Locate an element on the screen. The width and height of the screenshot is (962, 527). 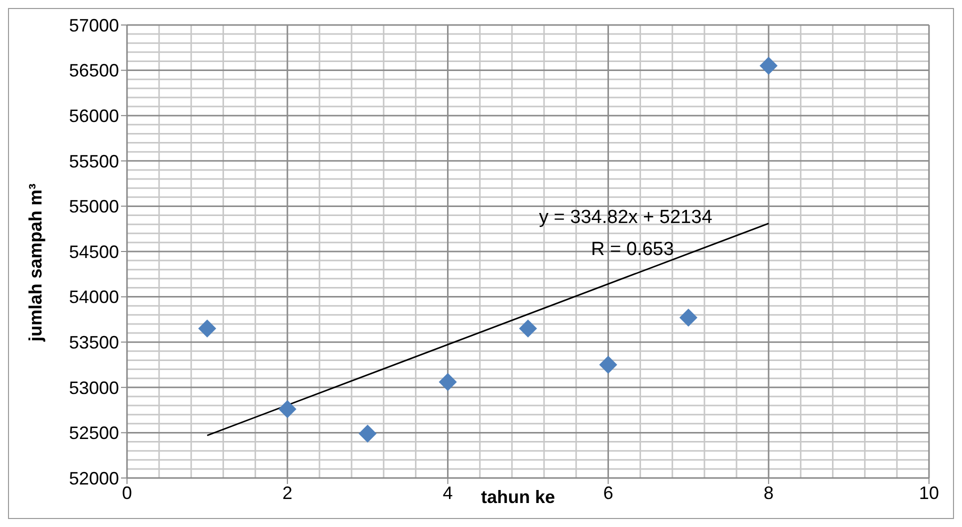
x-tick-label: 2 is located at coordinates (287, 492).